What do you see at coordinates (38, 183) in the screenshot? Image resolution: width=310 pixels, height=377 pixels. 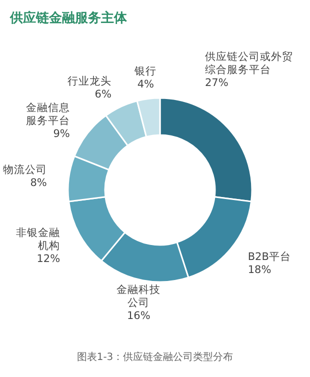 I see `data-label: 8%` at bounding box center [38, 183].